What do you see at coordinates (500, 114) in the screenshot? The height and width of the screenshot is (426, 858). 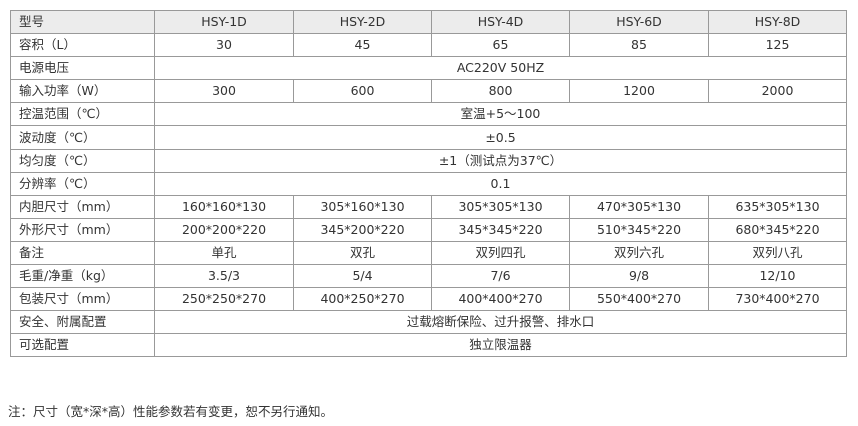 I see `value-cell-span: 室温+5～100` at bounding box center [500, 114].